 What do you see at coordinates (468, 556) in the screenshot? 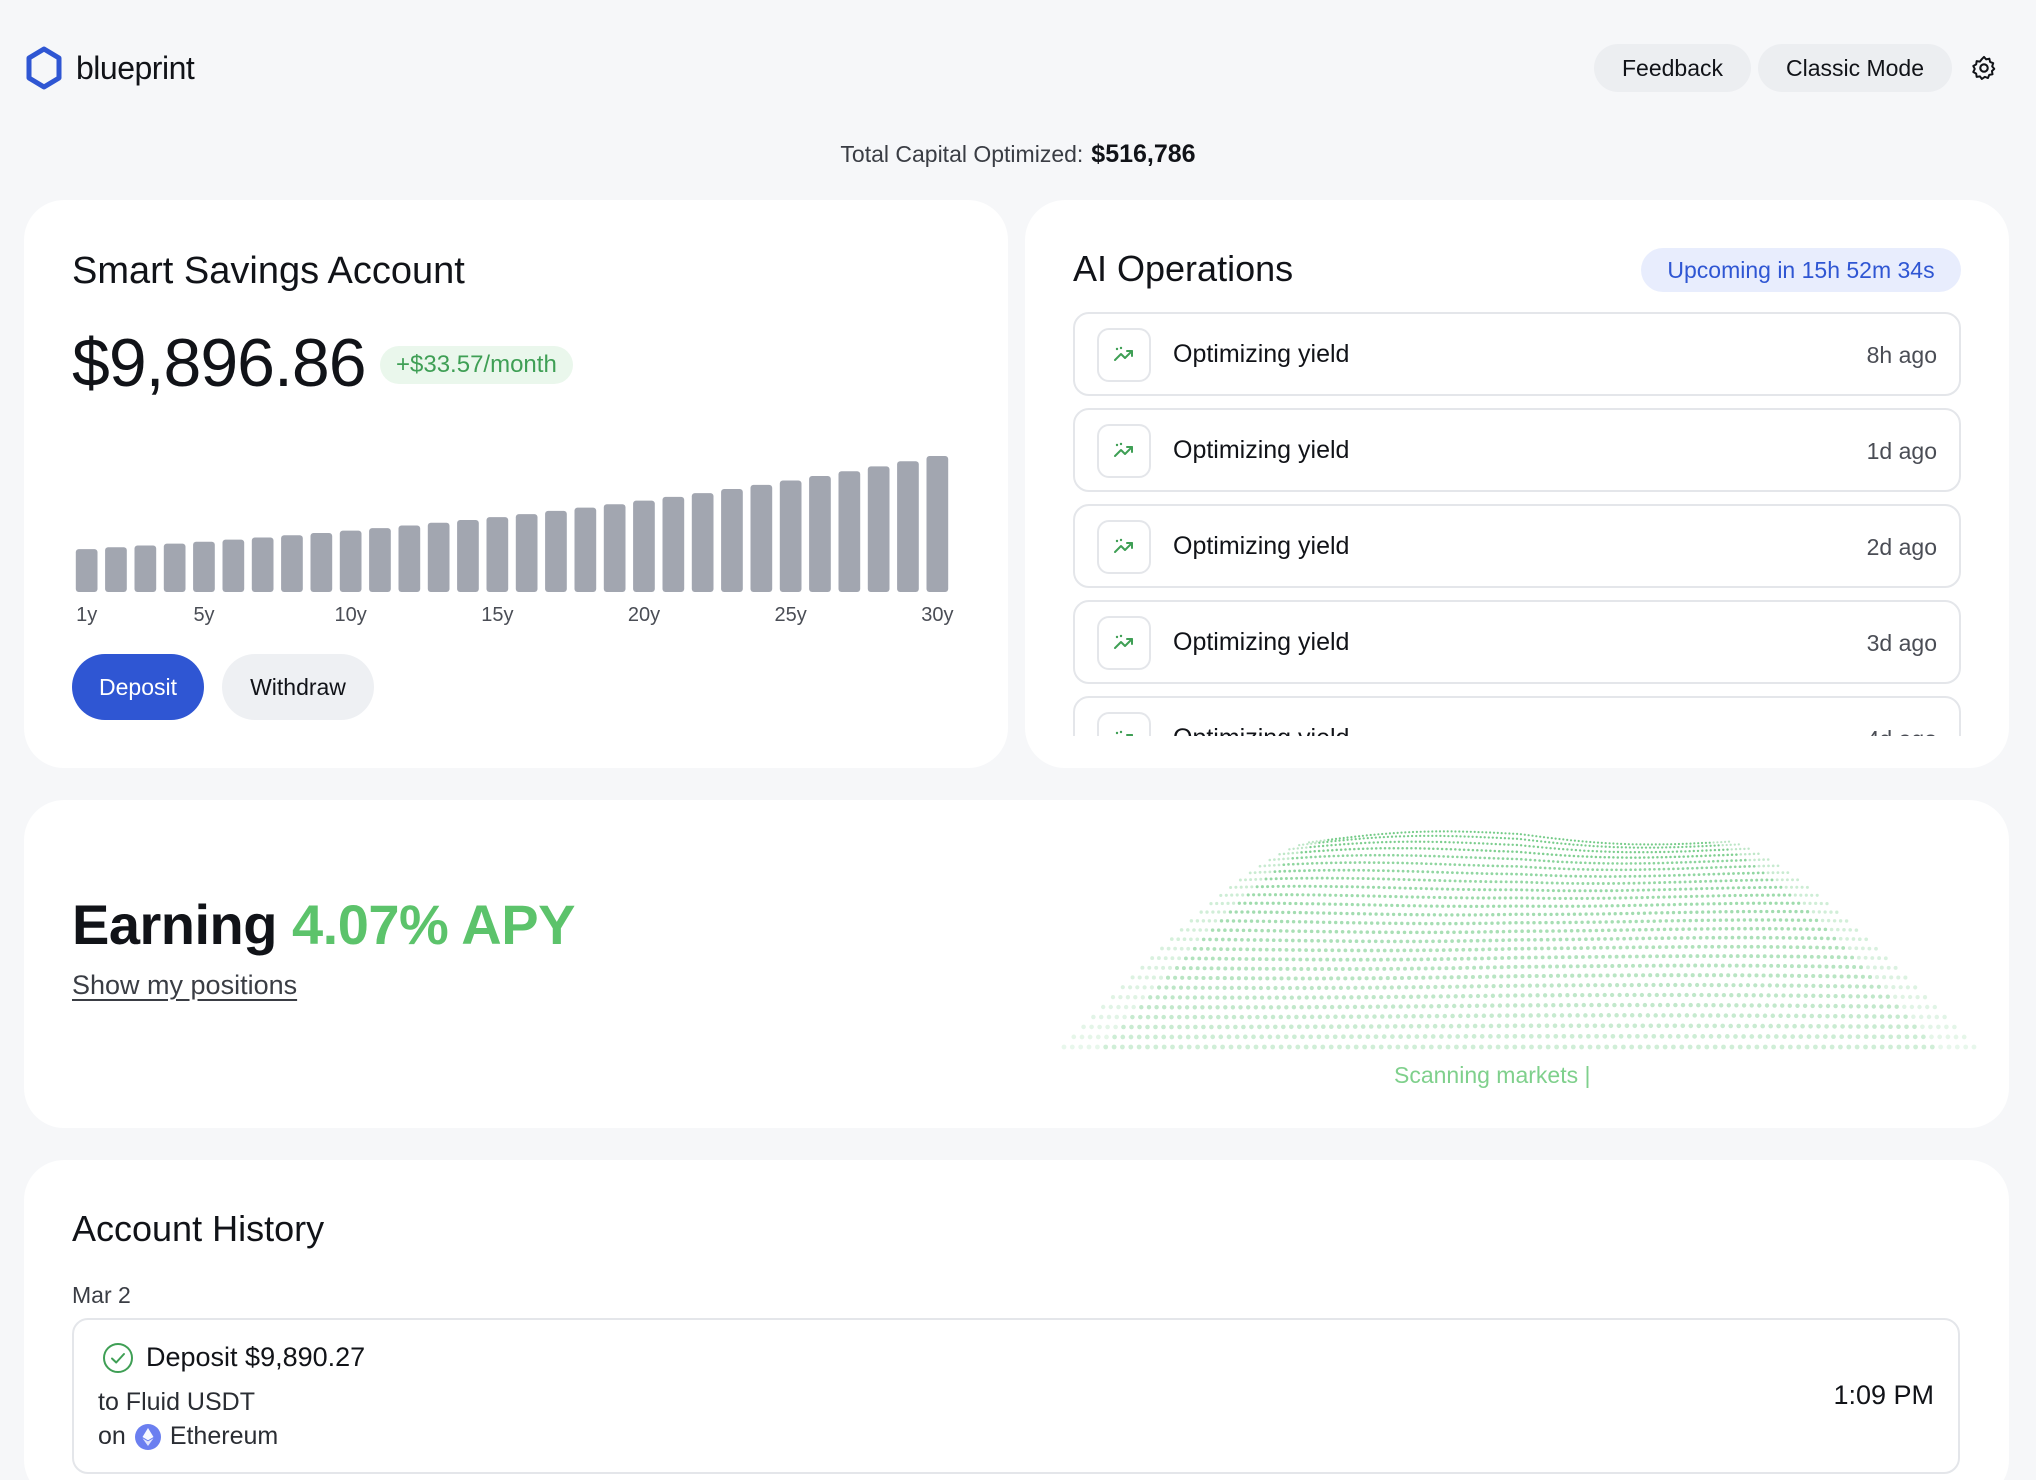
I see `chart-bar-14y` at bounding box center [468, 556].